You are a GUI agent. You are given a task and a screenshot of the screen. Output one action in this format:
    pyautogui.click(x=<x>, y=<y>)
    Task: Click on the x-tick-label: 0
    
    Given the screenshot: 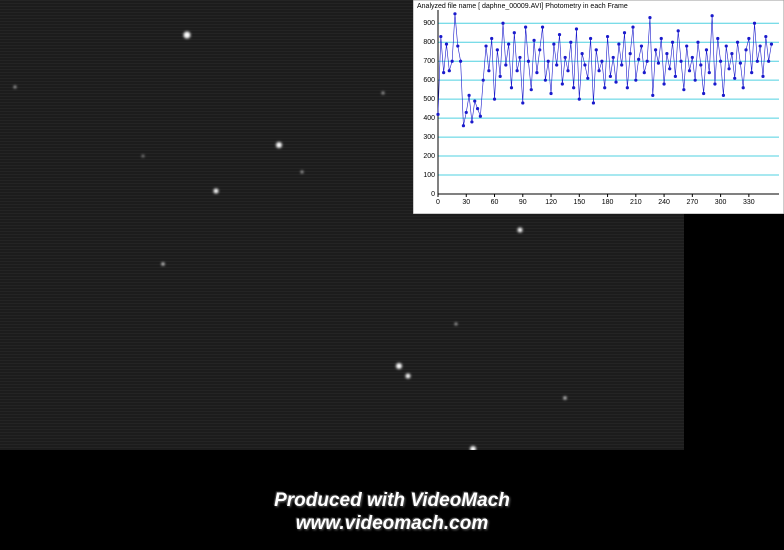 What is the action you would take?
    pyautogui.click(x=438, y=202)
    